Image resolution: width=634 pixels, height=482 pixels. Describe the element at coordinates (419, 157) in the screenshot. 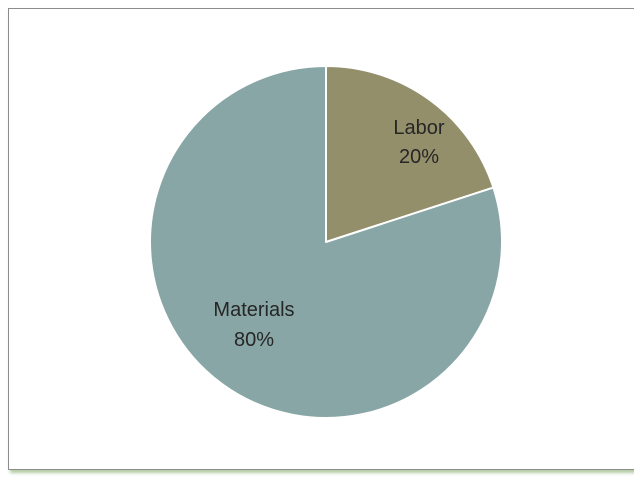

I see `data-label-labor-value: 20%` at that location.